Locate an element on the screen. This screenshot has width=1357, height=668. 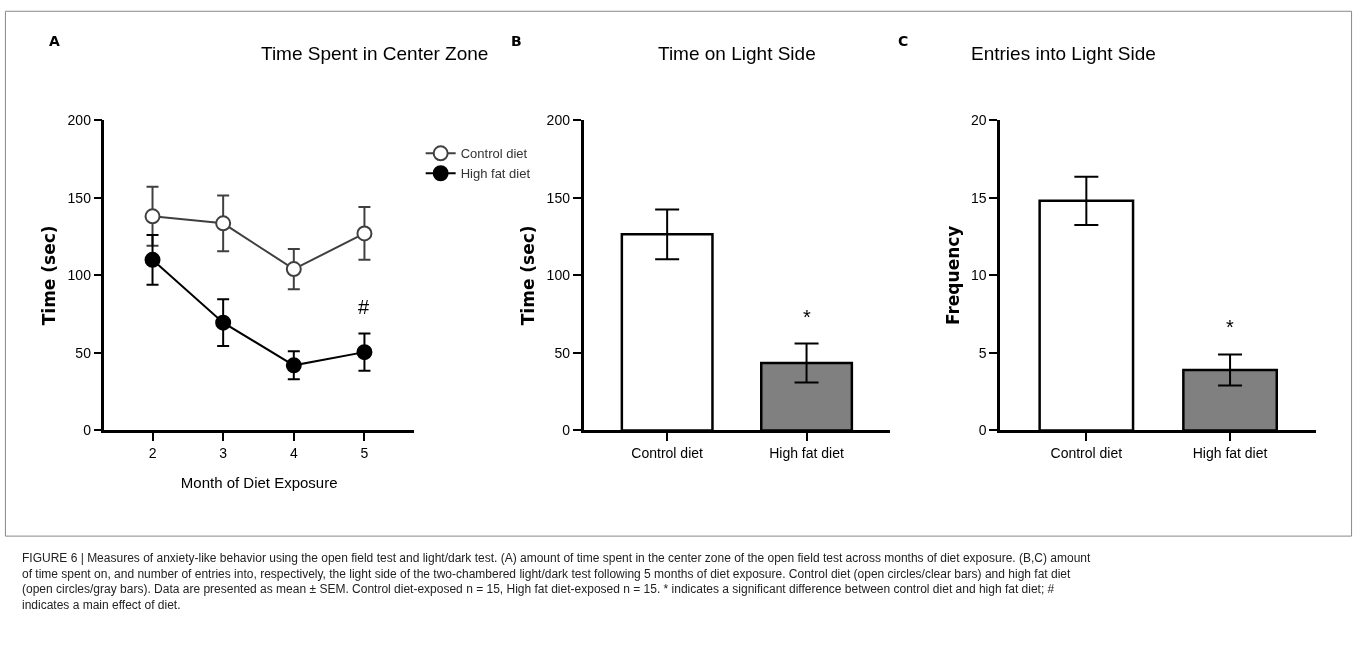
x-tick-label: 4 is located at coordinates (293, 453).